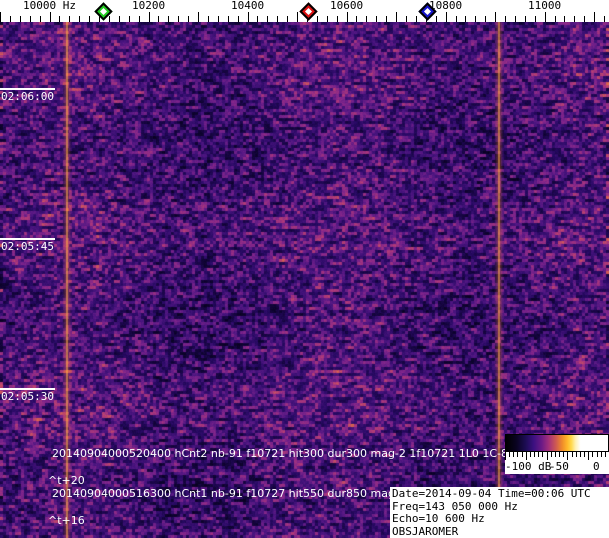  Describe the element at coordinates (545, 6) in the screenshot. I see `frequency-tick-label: 11000` at that location.